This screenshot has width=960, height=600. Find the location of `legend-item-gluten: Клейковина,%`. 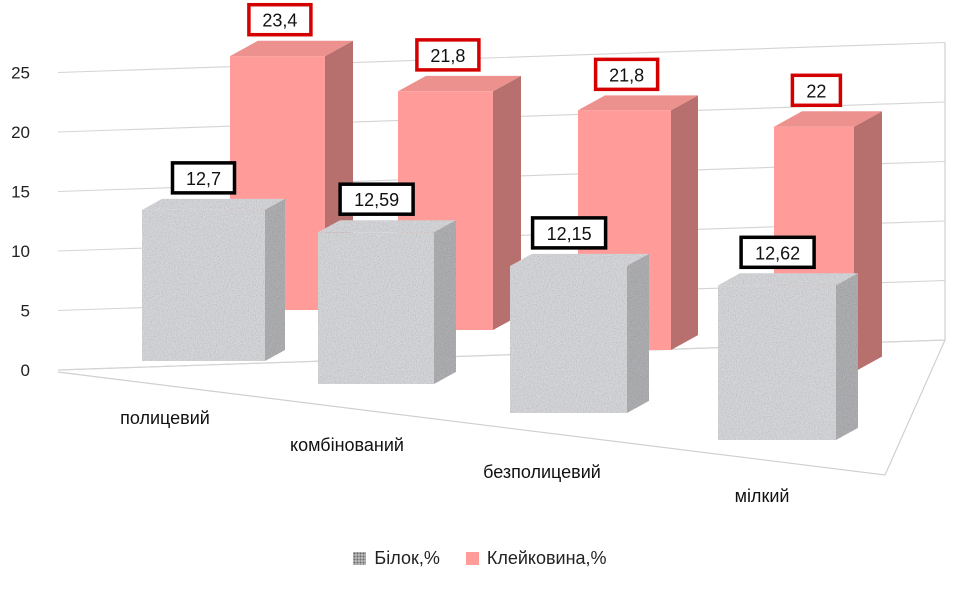

legend-item-gluten: Клейковина,% is located at coordinates (536, 558).